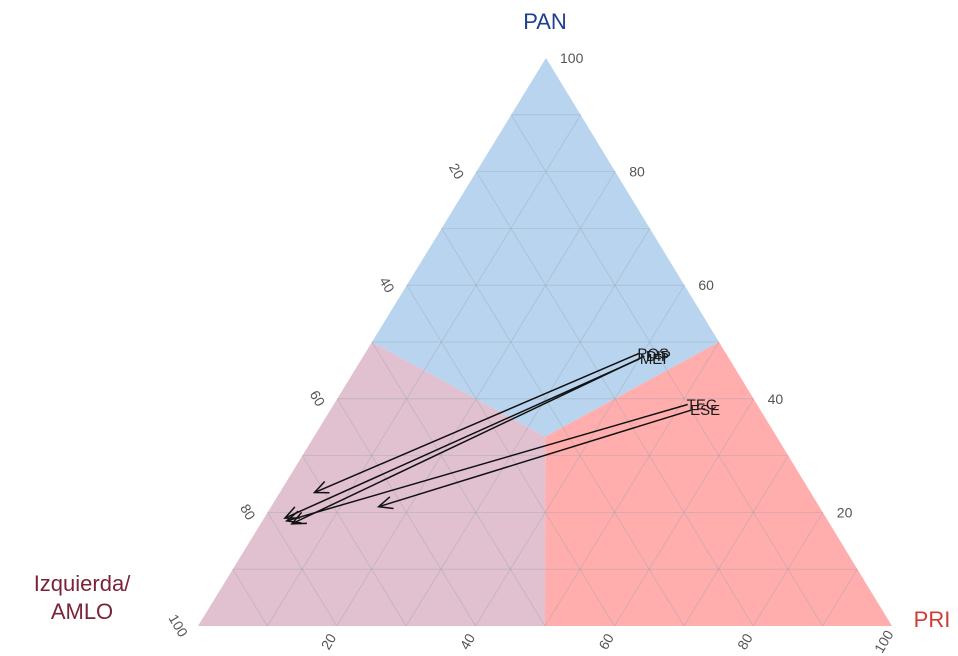  I want to click on right-edge-tick: 40, so click(776, 399).